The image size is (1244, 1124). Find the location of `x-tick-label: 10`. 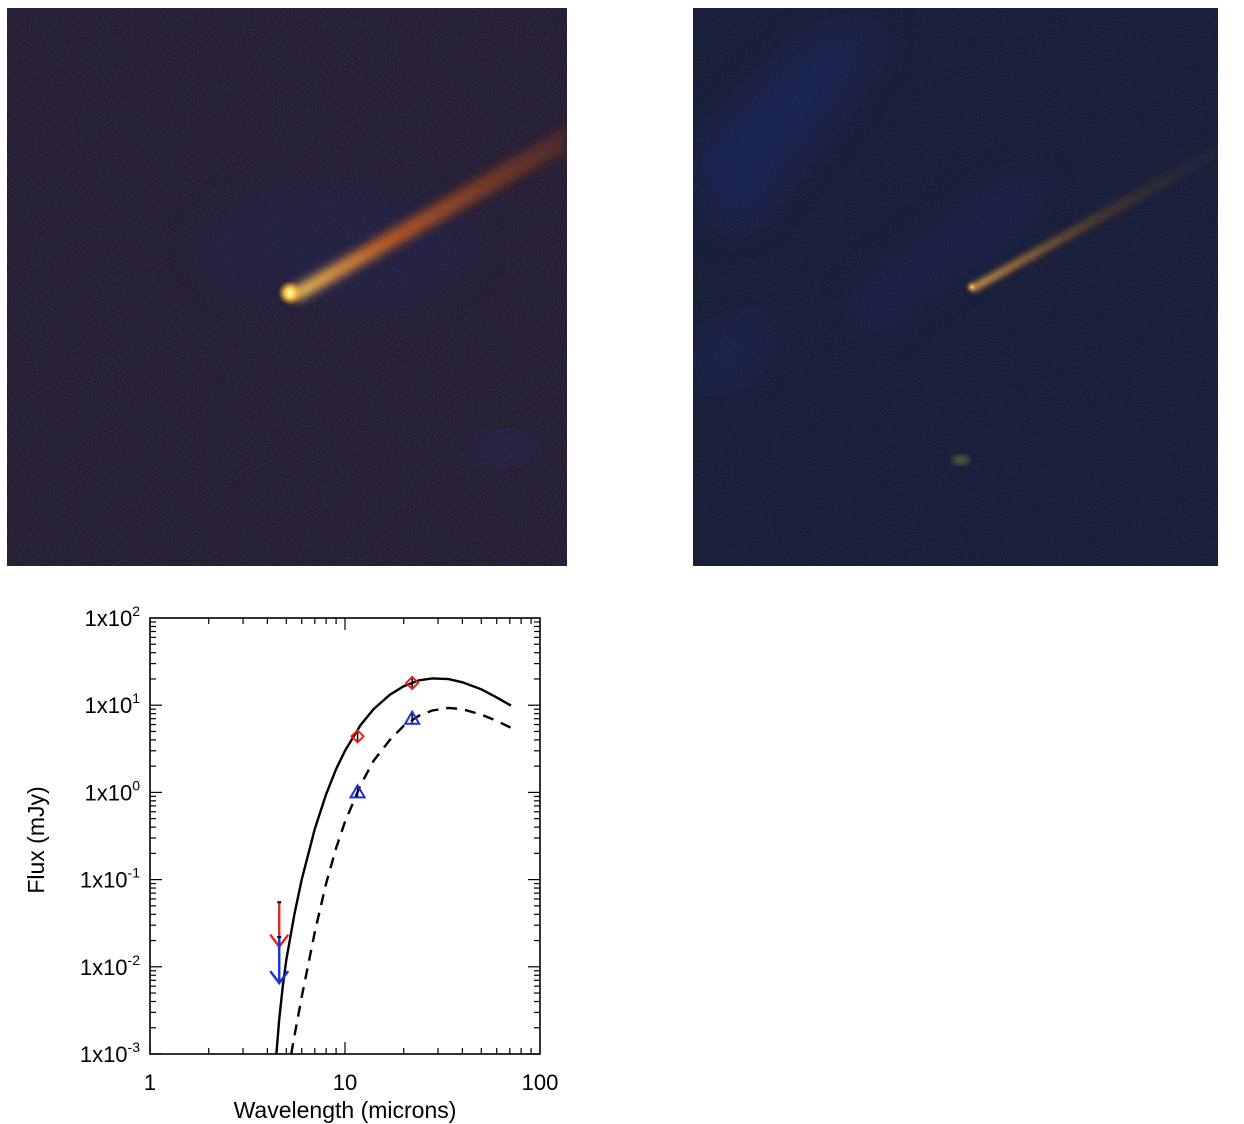

x-tick-label: 10 is located at coordinates (345, 1082).